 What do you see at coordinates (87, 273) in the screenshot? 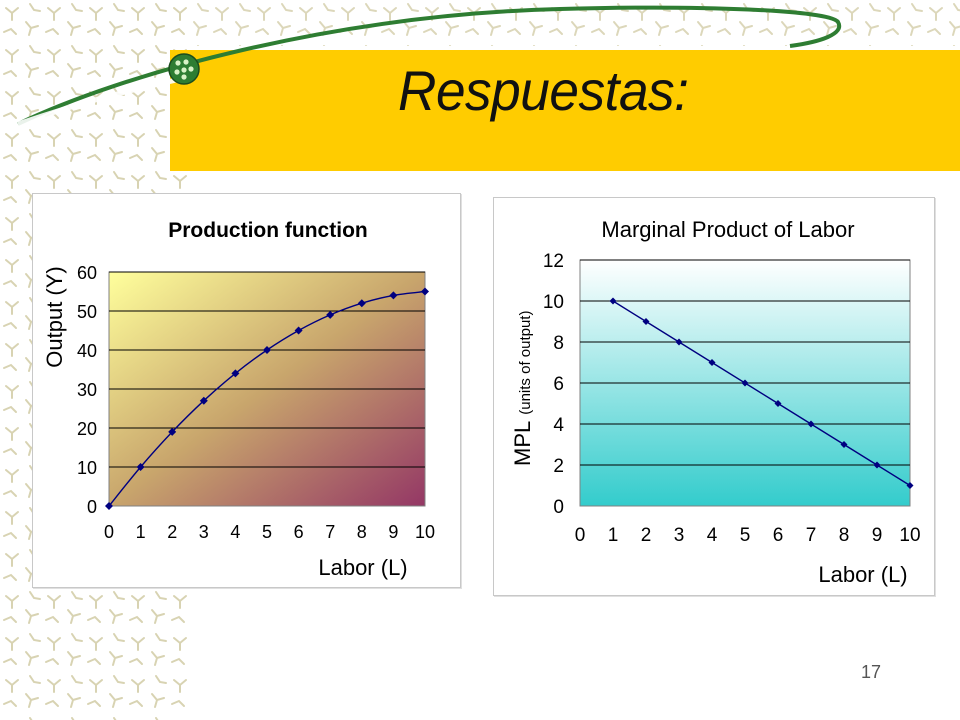
I see `y-tick-label: 60` at bounding box center [87, 273].